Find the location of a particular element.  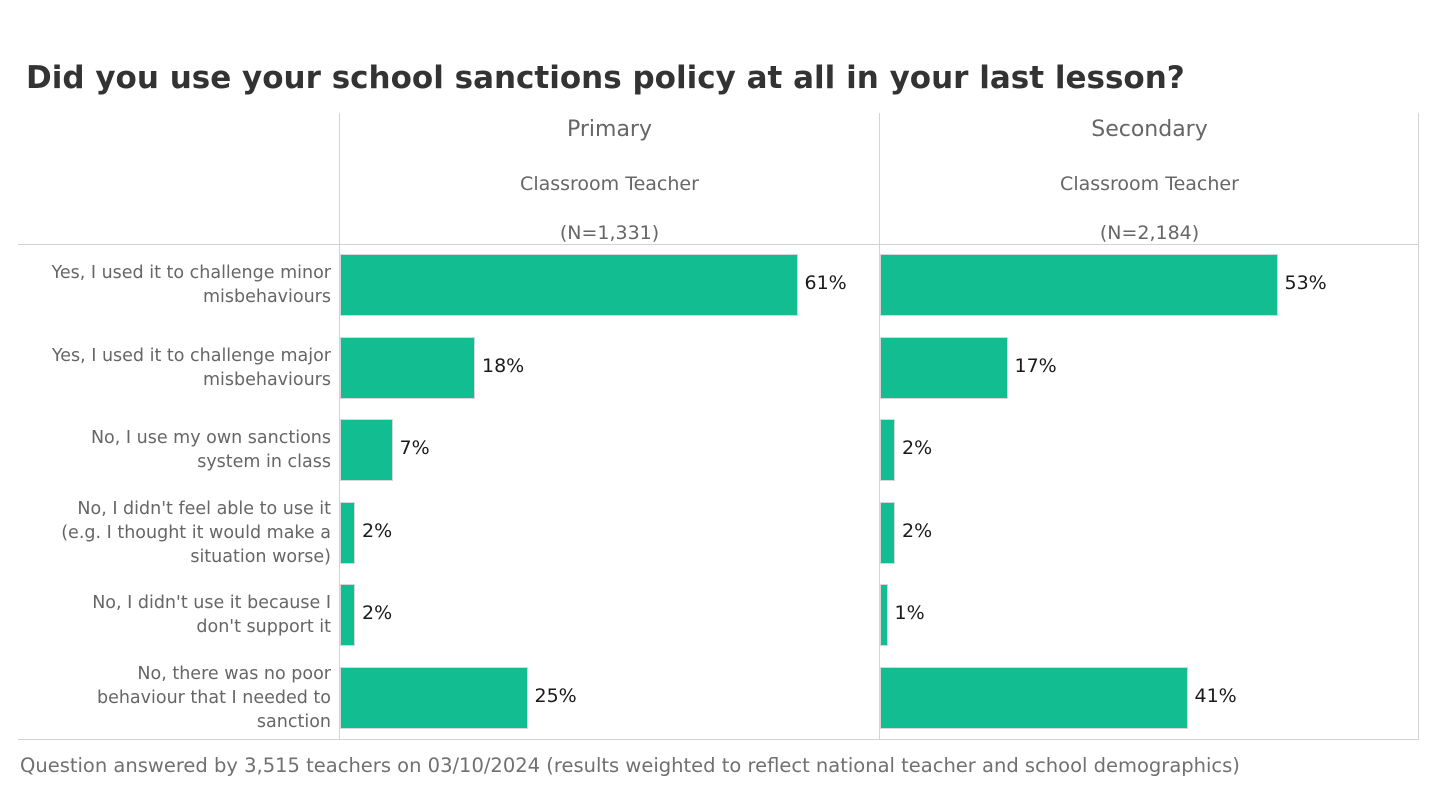

category-label-line: No, I use my own sanctions is located at coordinates (210, 438).